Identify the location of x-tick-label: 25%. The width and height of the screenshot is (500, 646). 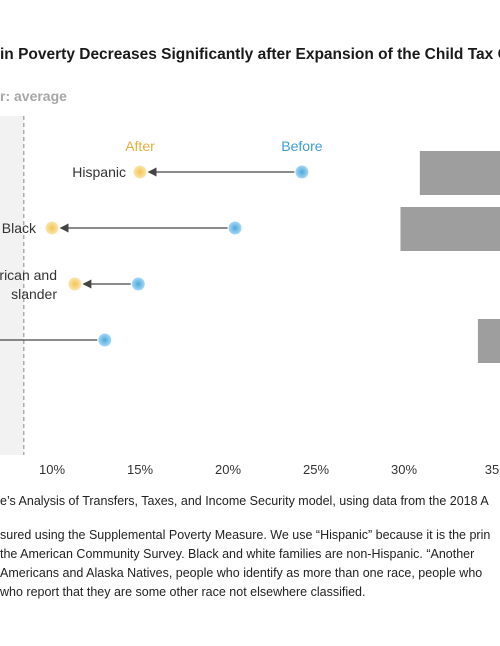
(316, 469).